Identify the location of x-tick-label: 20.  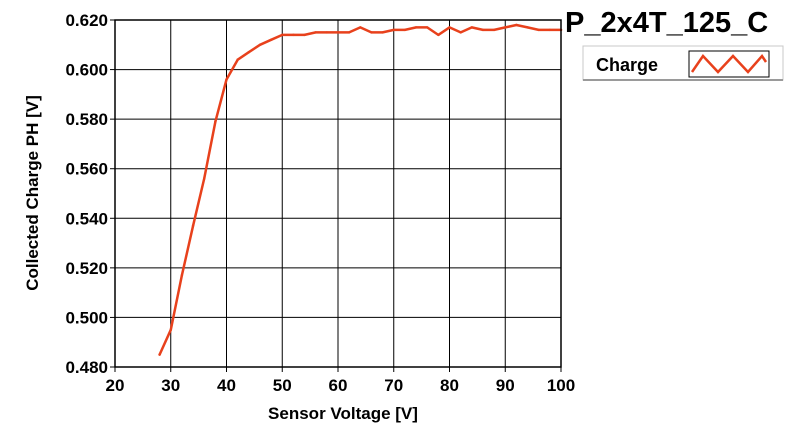
(115, 385).